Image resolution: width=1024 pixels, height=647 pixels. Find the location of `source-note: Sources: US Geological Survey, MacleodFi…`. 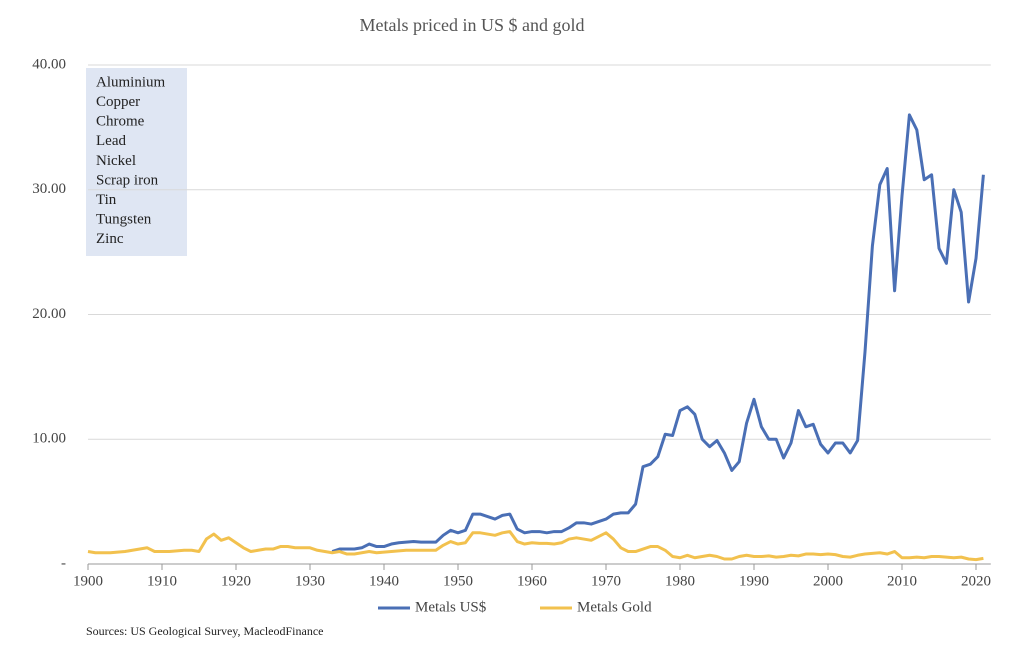

source-note: Sources: US Geological Survey, MacleodFi… is located at coordinates (205, 631).